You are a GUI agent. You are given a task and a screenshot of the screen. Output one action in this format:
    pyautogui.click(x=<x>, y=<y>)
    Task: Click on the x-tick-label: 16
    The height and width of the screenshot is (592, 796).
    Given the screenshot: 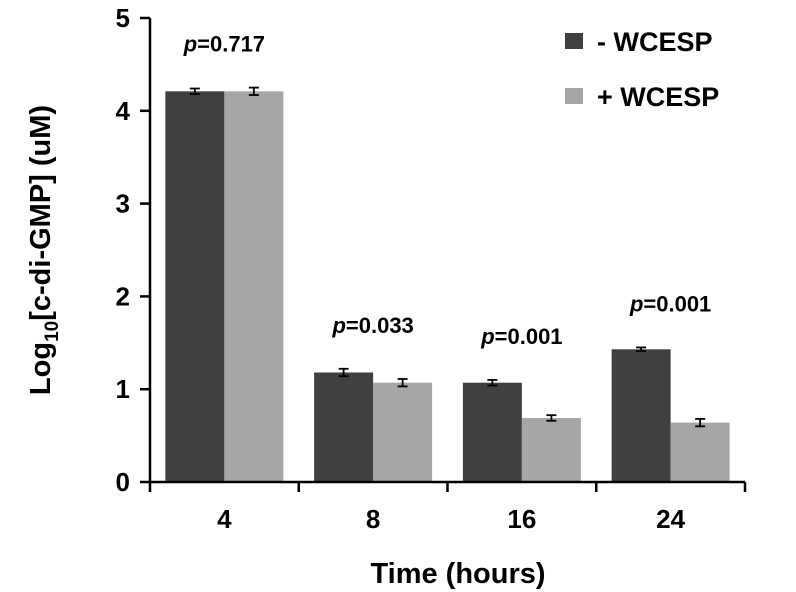 What is the action you would take?
    pyautogui.click(x=521, y=519)
    